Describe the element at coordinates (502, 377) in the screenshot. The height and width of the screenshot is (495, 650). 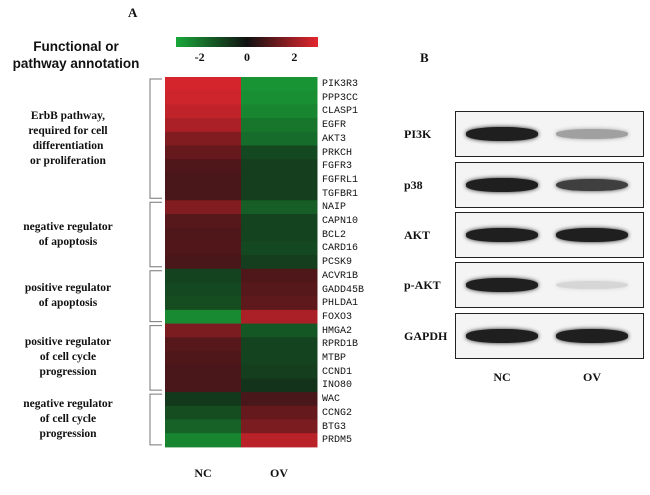
I see `blot-lane-label: NC` at that location.